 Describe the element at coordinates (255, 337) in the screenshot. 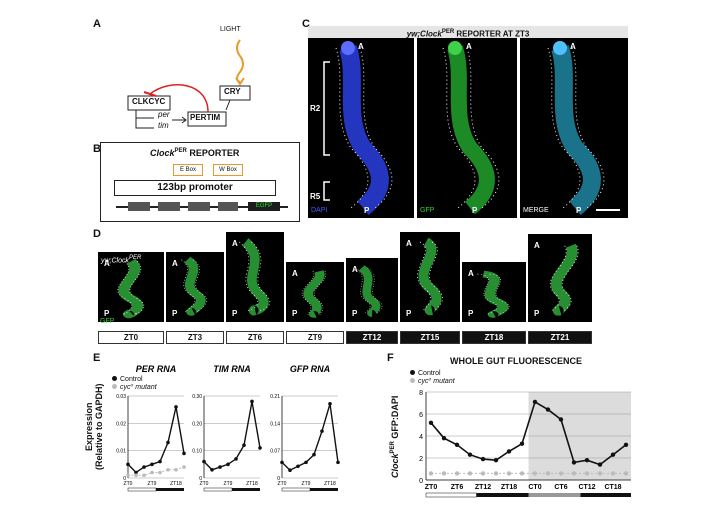

I see `timepoint-label-zt6: ZT6` at that location.